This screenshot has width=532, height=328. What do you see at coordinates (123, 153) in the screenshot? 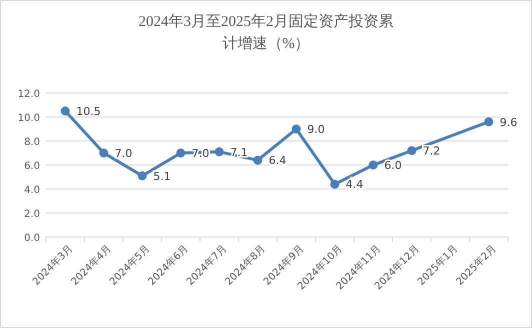
I see `data-label: 7.0` at bounding box center [123, 153].